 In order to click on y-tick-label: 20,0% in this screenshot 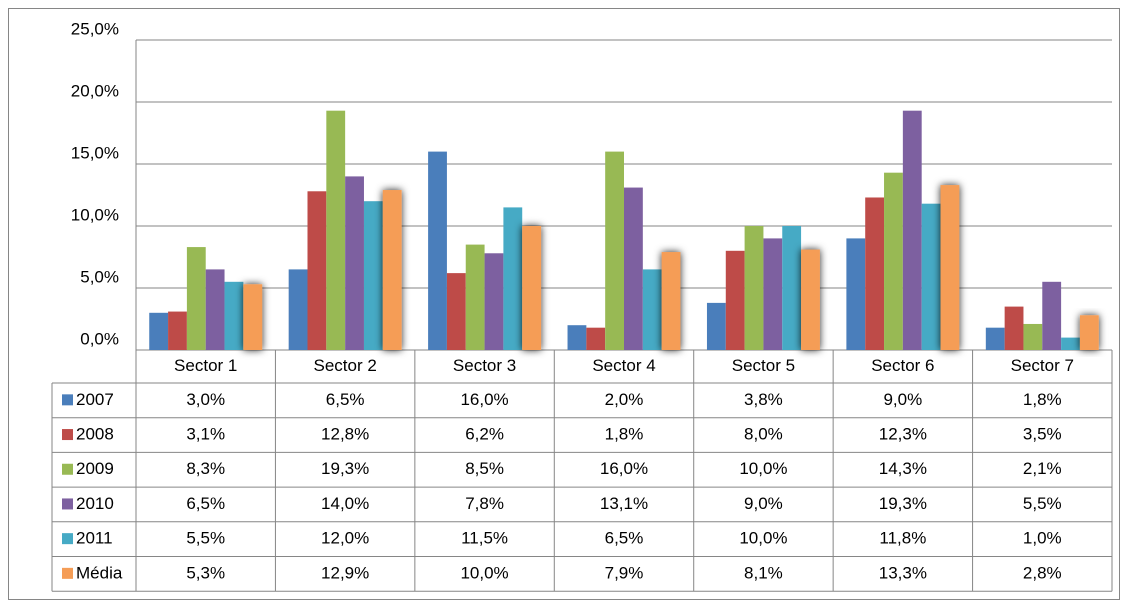, I will do `click(95, 90)`.